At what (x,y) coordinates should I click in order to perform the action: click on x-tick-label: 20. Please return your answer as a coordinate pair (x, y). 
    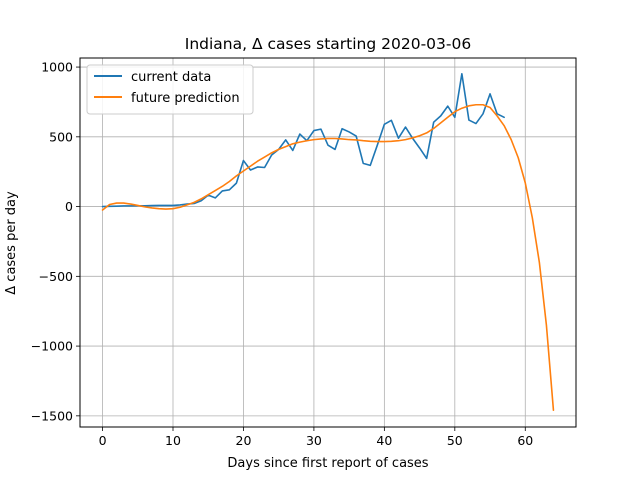
    Looking at the image, I should click on (244, 440).